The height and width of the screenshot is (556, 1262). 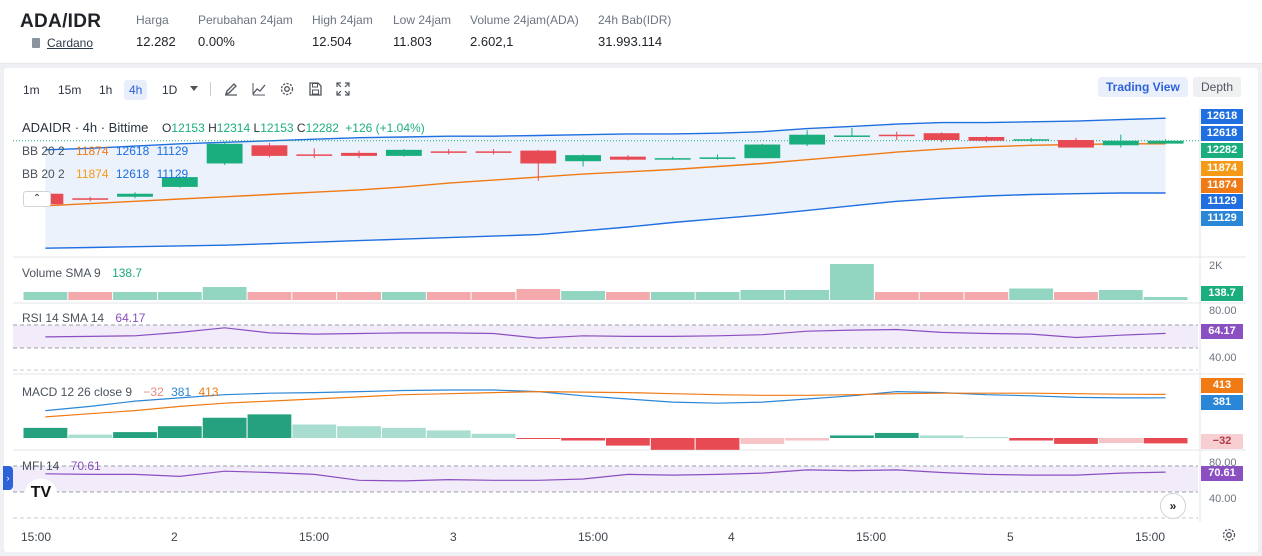 What do you see at coordinates (31, 90) in the screenshot?
I see `timeframe-1m: 1m` at bounding box center [31, 90].